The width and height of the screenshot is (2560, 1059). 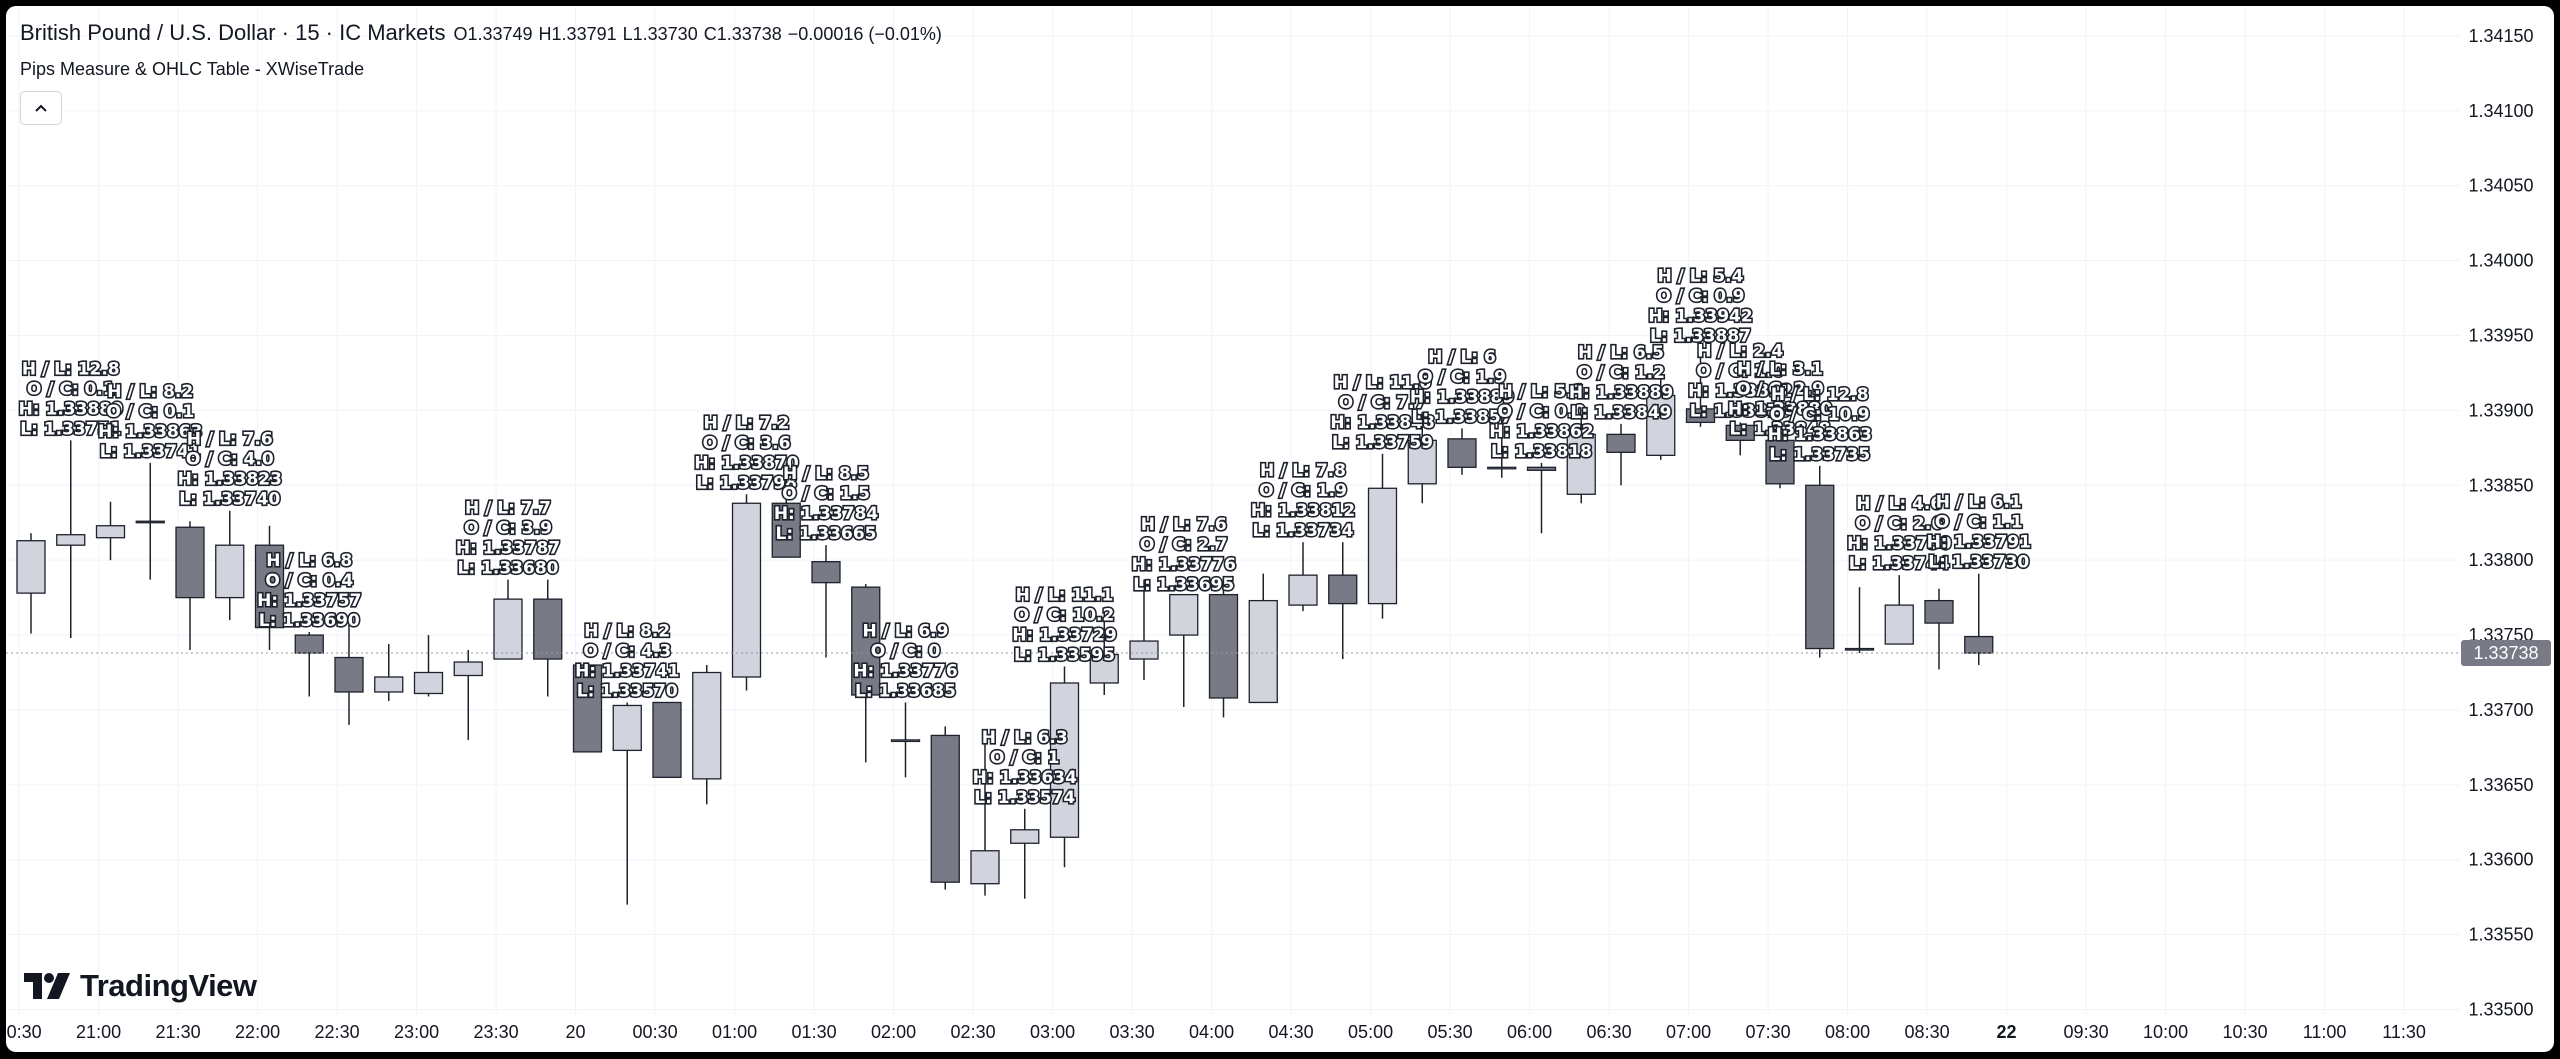 I want to click on annotation-line: O / C: 7.7, so click(x=1383, y=403).